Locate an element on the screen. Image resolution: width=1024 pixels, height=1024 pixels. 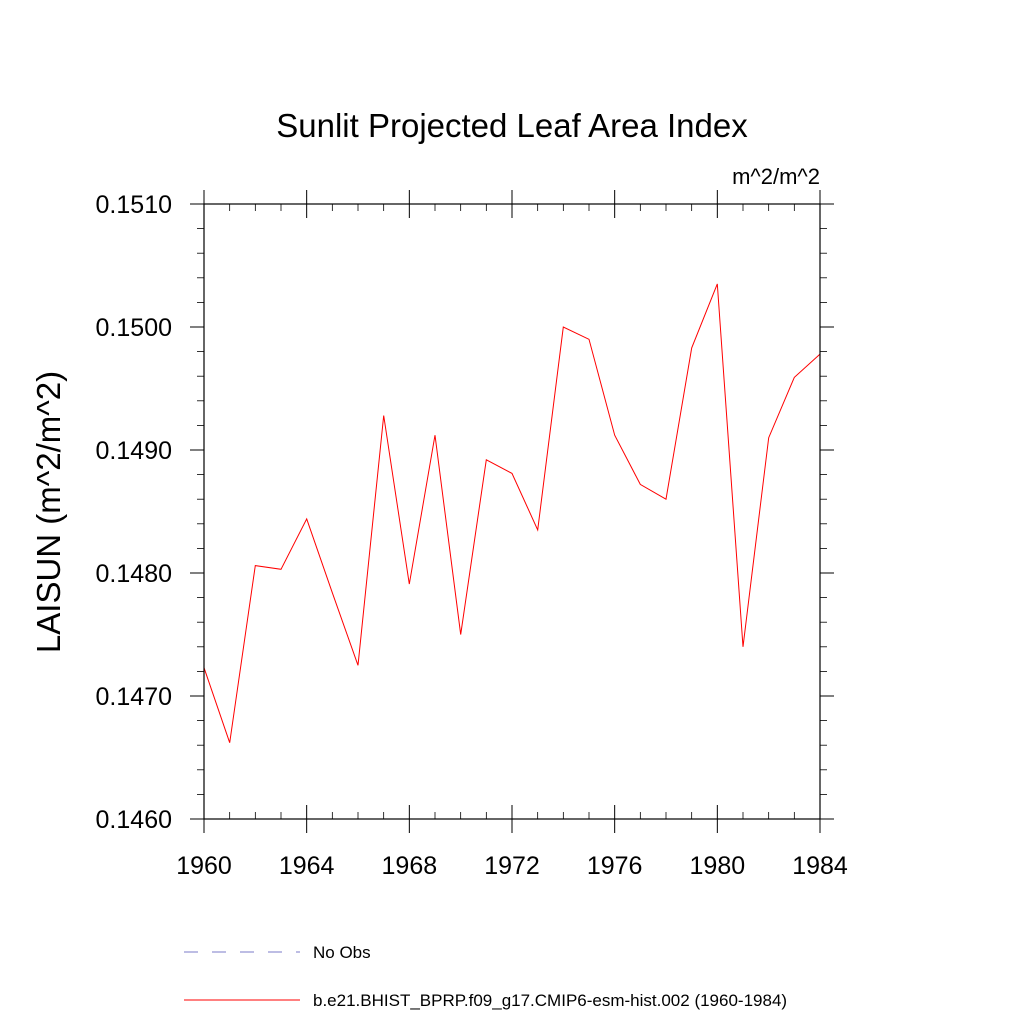
y-tick-labels: 0.1460 0.1470 0.1480 0.1490 0.1500 0.1510 is located at coordinates (134, 512).